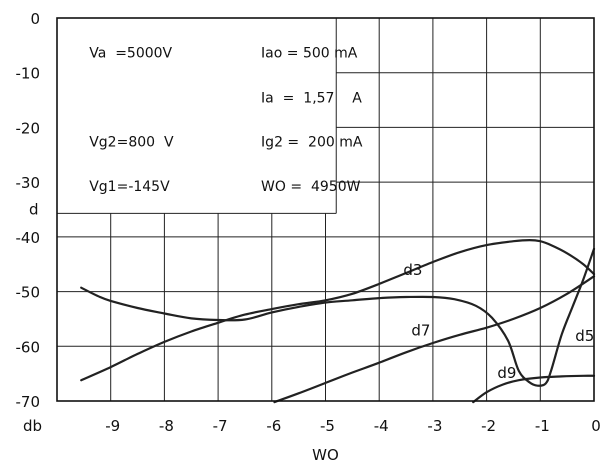 The image size is (600, 466). Describe the element at coordinates (534, 389) in the screenshot. I see `series-line-d9` at that location.